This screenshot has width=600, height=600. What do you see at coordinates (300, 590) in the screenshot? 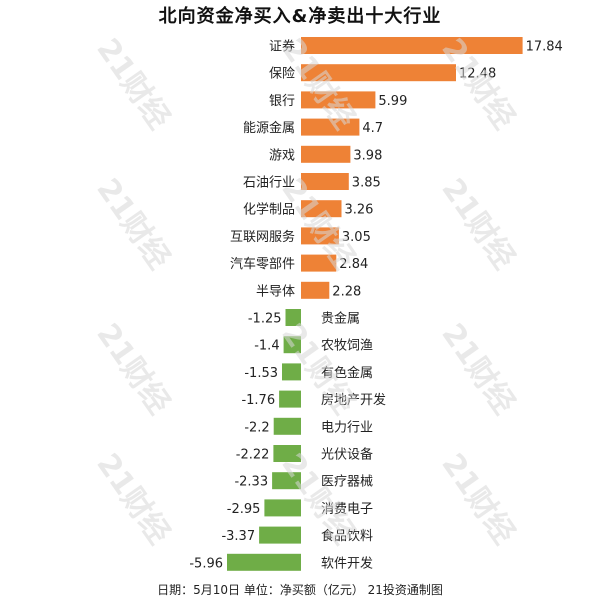
I see `chart-footer: 日期：5月10日 单位：净买额（亿元） 21投资通制图` at bounding box center [300, 590].